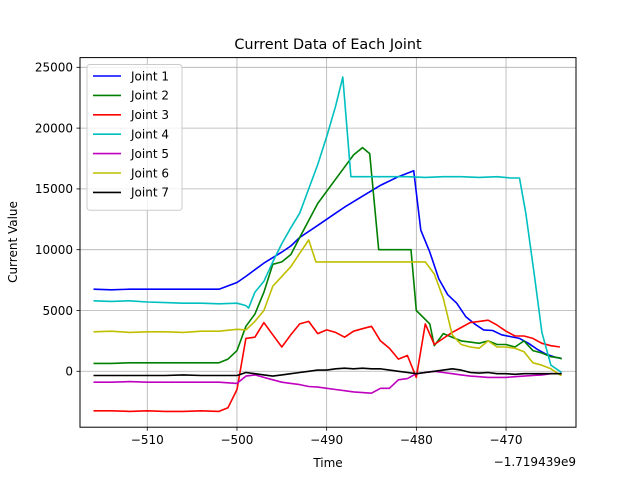 The width and height of the screenshot is (640, 480). I want to click on legend-label-joint-4: Joint 4, so click(149, 135).